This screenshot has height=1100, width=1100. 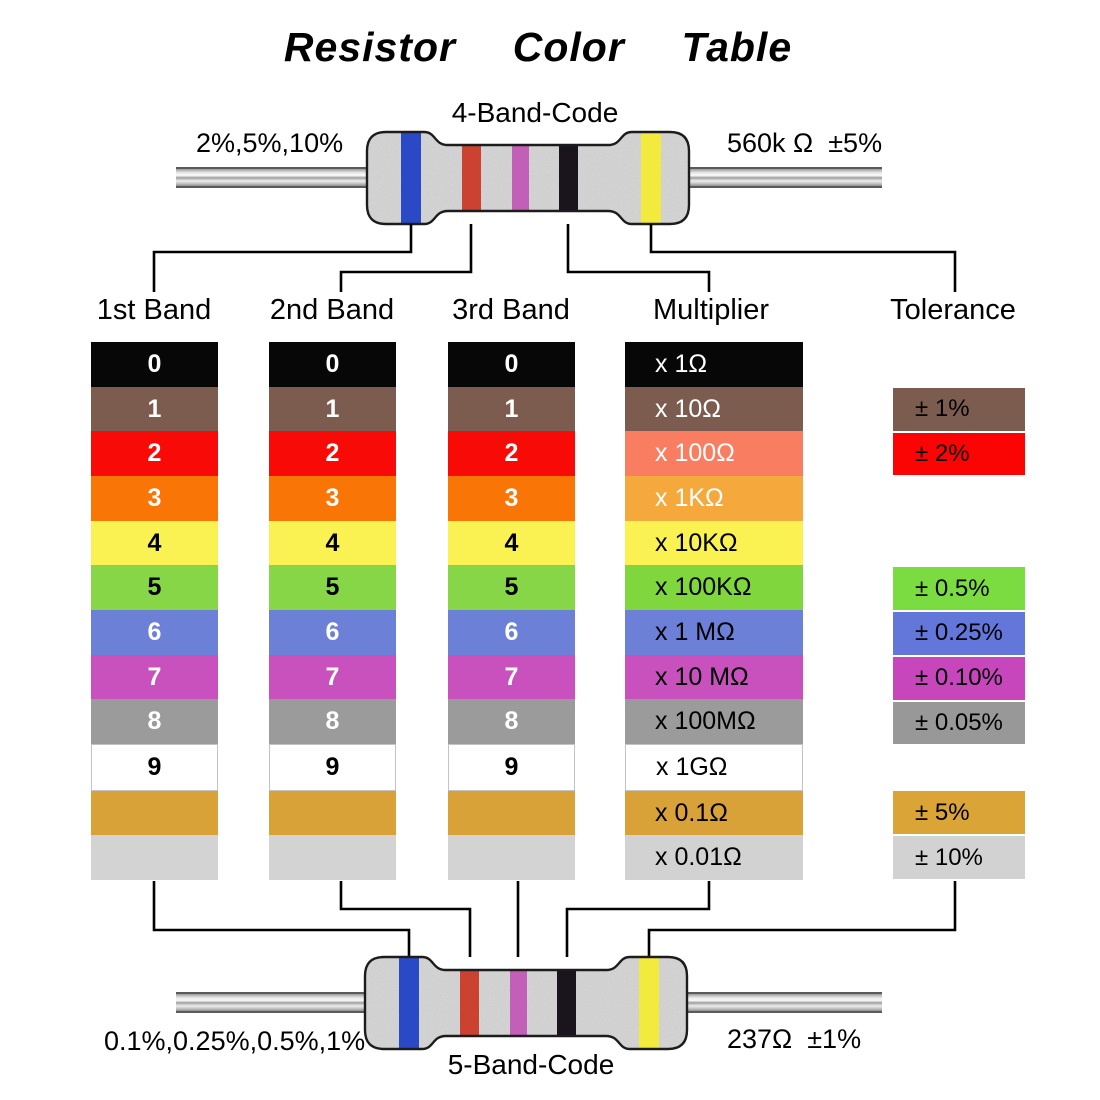 I want to click on multiplier-cell-white: x 1GΩ, so click(x=714, y=767).